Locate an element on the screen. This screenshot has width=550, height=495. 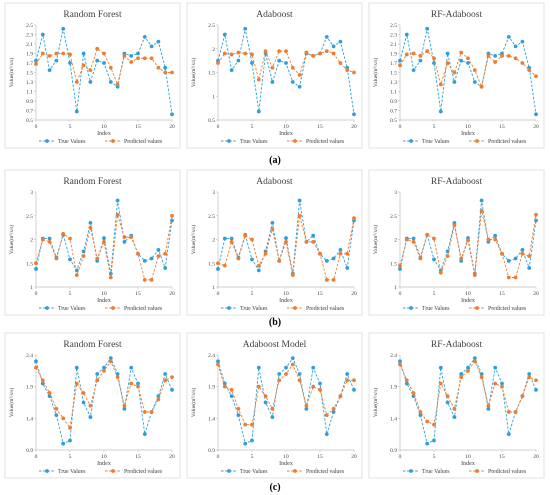
legend-predicted-values: Predicted values is located at coordinates (316, 472).